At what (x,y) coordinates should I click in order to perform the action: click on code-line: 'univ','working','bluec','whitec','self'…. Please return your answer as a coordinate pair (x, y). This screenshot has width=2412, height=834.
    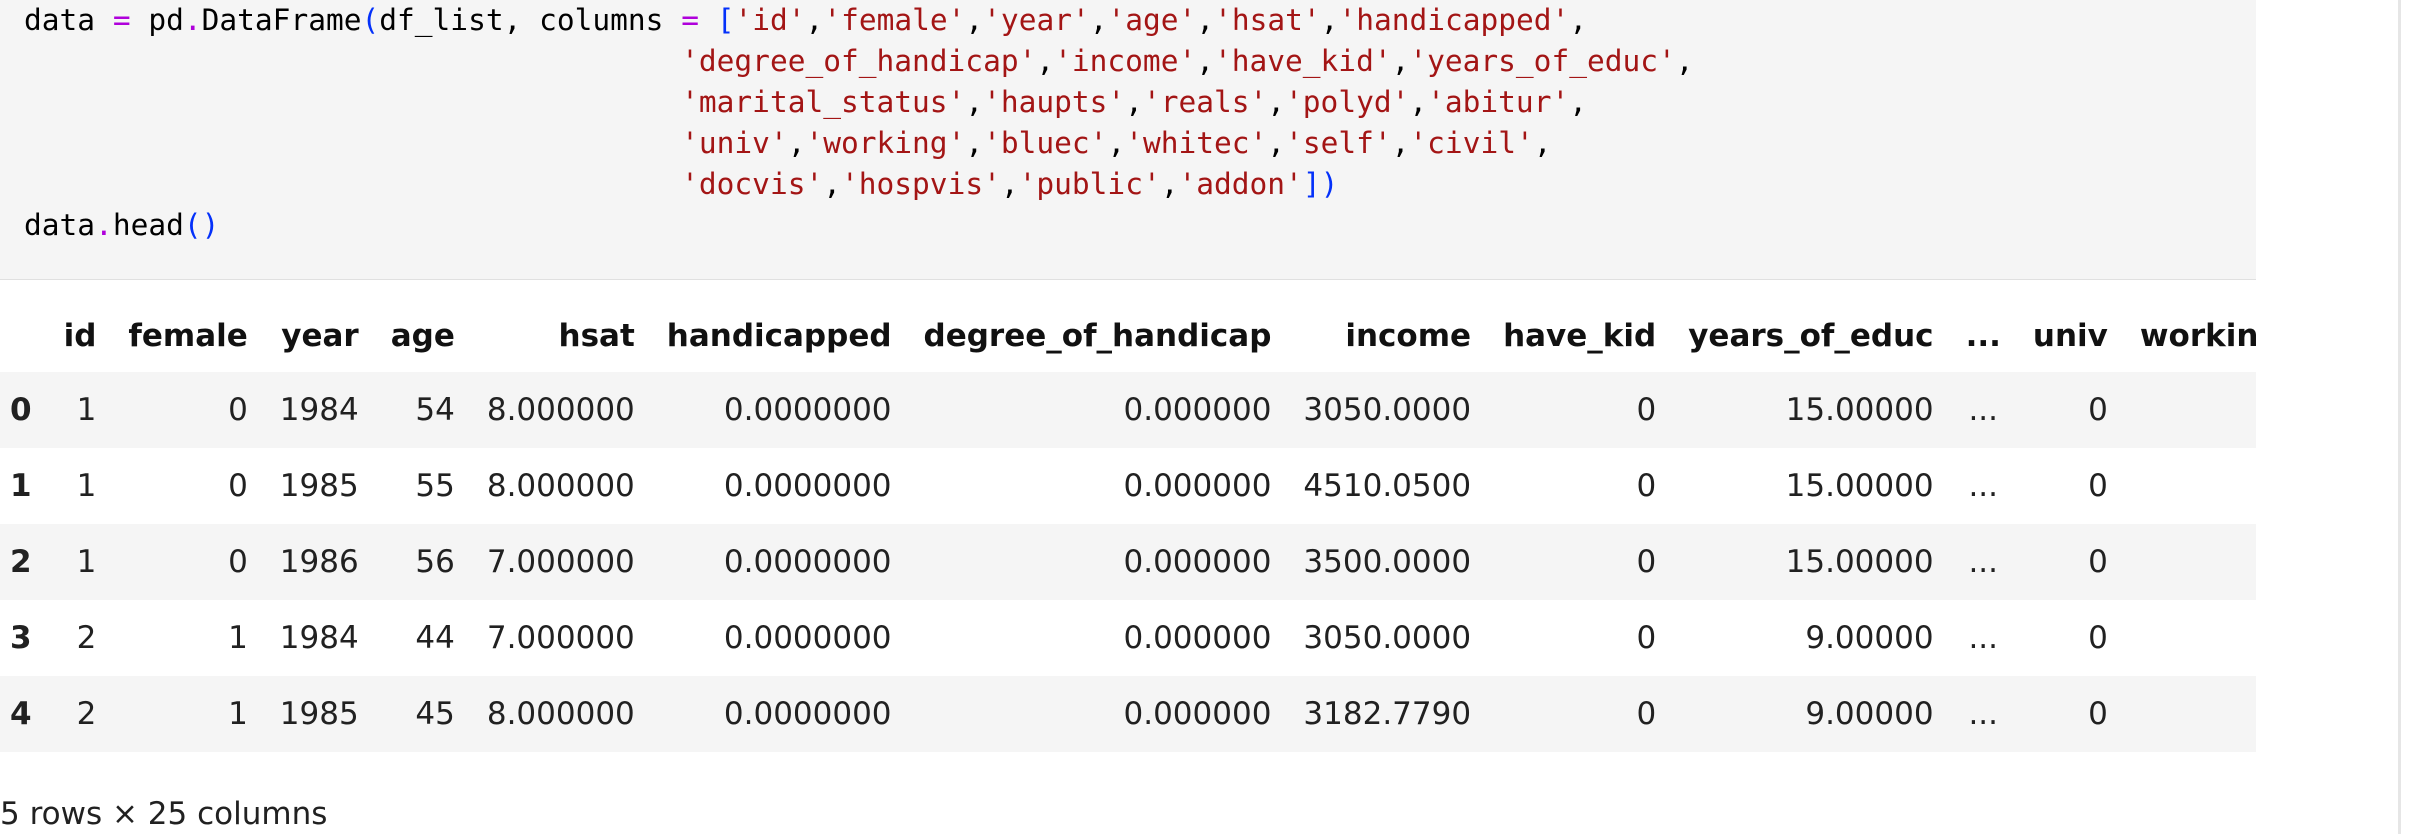
    Looking at the image, I should click on (787, 143).